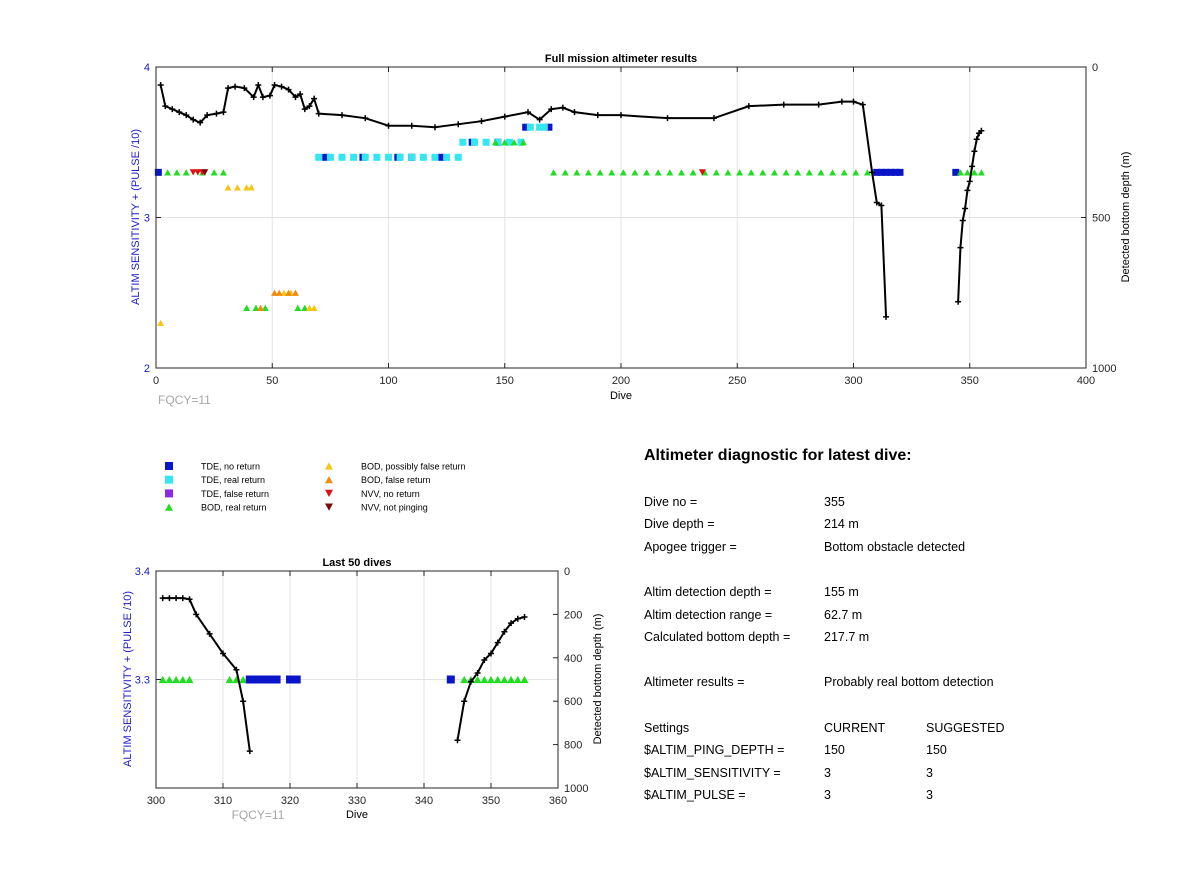 Image resolution: width=1200 pixels, height=885 pixels. I want to click on y-tick-label-right: 800, so click(573, 746).